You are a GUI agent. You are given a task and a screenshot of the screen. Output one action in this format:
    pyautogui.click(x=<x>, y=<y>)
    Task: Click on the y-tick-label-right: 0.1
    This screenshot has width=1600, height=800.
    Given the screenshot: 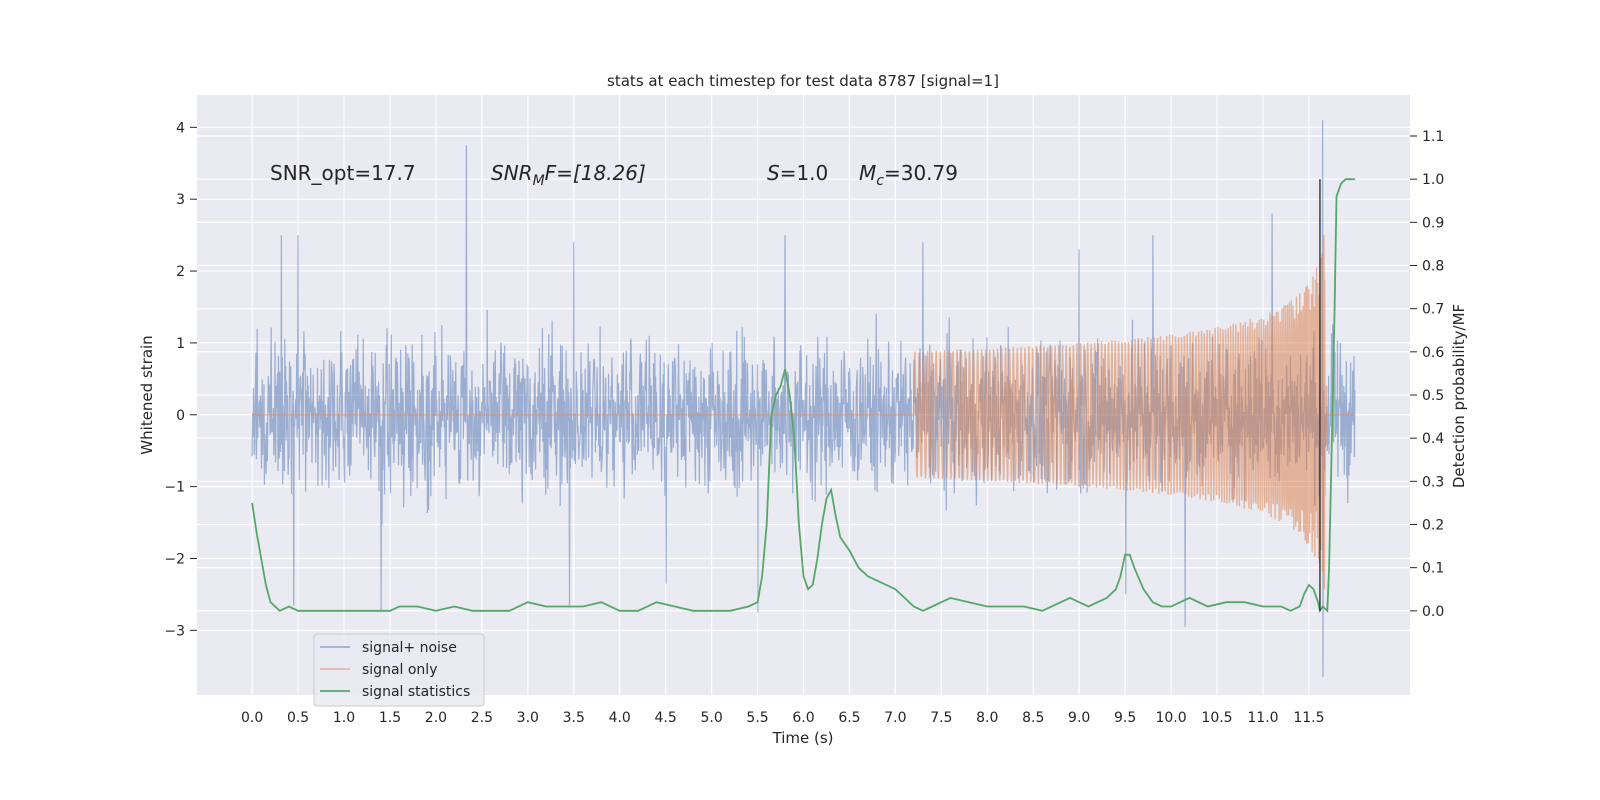 What is the action you would take?
    pyautogui.click(x=1433, y=569)
    